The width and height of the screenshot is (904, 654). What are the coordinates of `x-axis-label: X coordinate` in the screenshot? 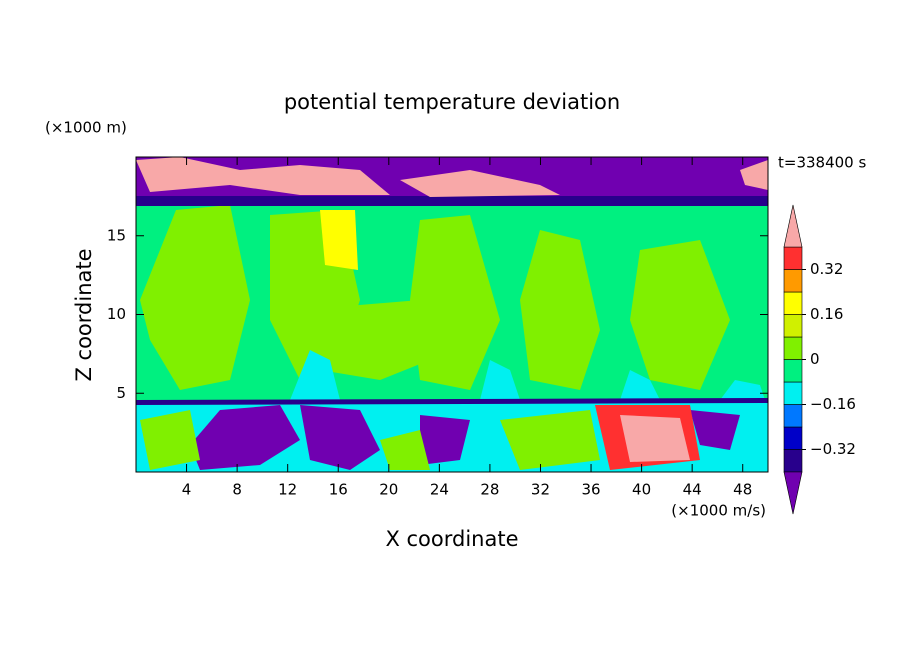 It's located at (451, 539).